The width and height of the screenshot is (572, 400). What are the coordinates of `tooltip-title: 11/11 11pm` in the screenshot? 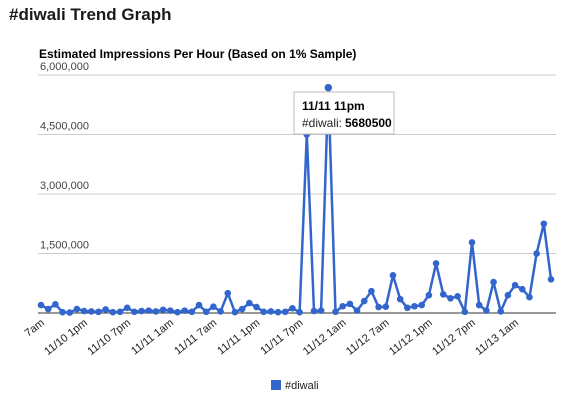 It's located at (333, 106).